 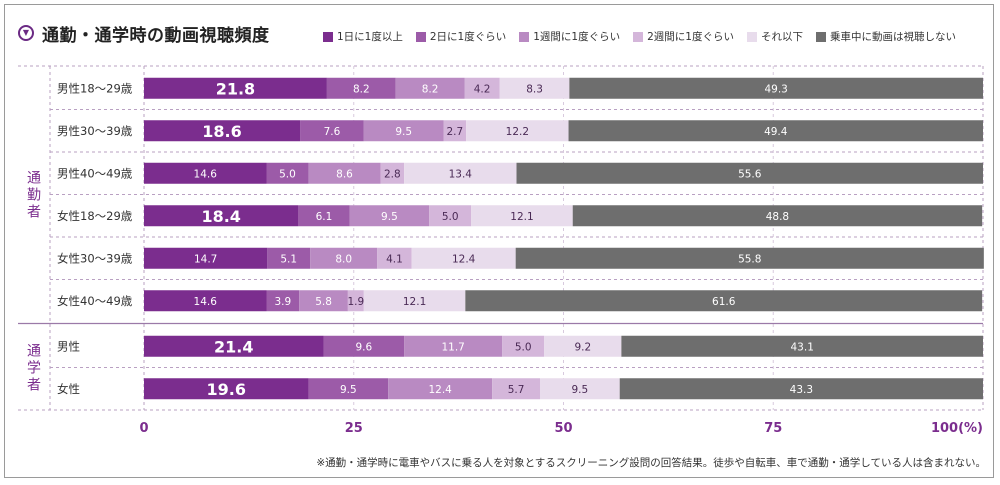 I want to click on legend-item: 2週間に1度ぐらい, so click(x=683, y=36).